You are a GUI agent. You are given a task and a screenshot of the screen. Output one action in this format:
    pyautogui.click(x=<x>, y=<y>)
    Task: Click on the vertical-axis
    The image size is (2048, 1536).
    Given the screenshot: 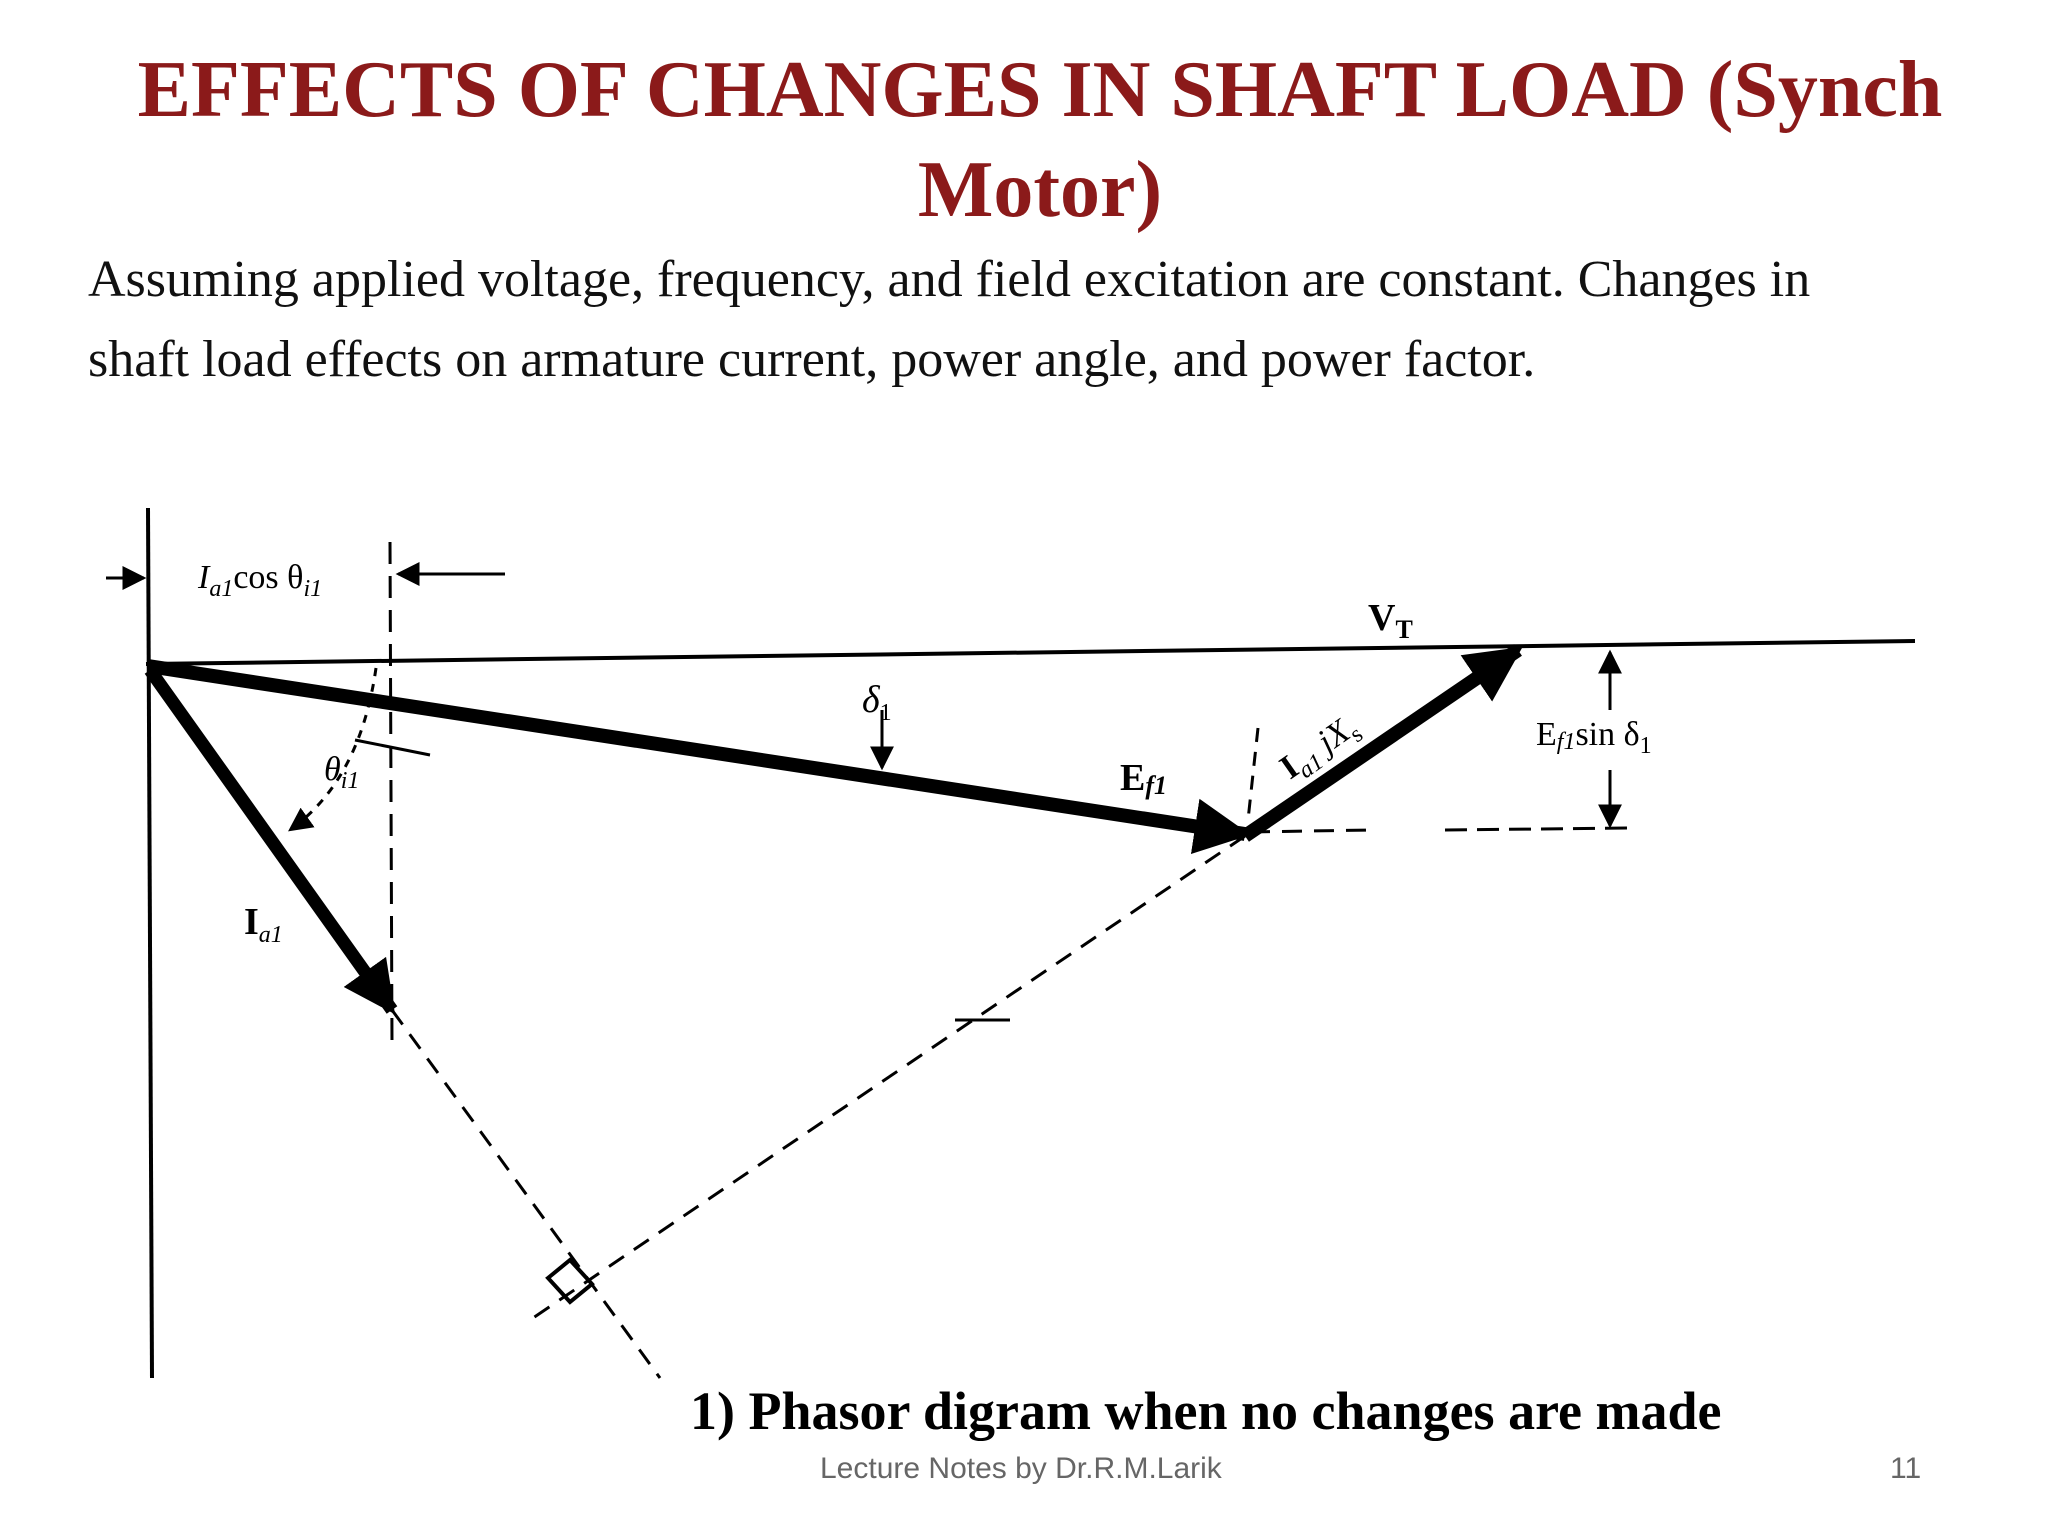 What is the action you would take?
    pyautogui.click(x=150, y=943)
    